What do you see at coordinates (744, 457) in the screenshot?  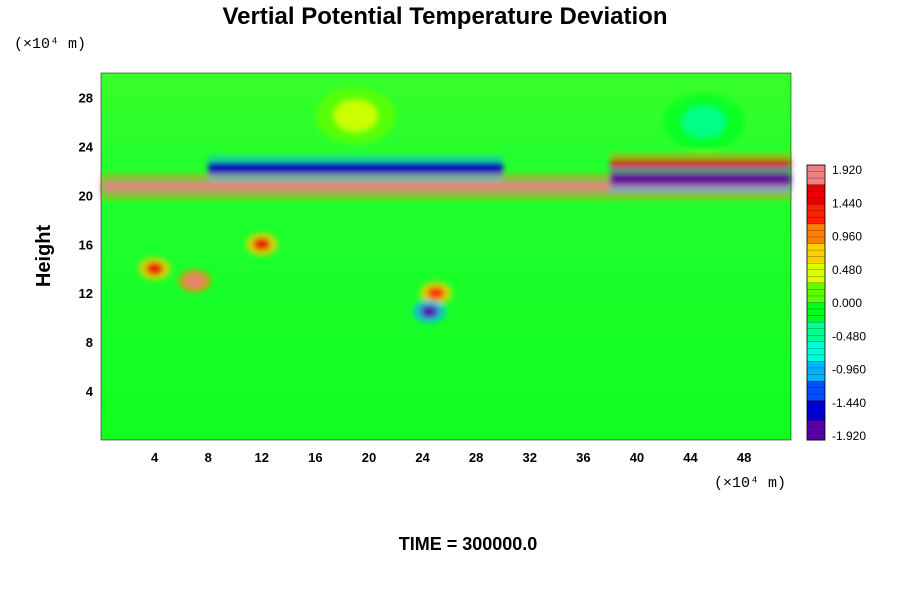 I see `x-tick-label: 48` at bounding box center [744, 457].